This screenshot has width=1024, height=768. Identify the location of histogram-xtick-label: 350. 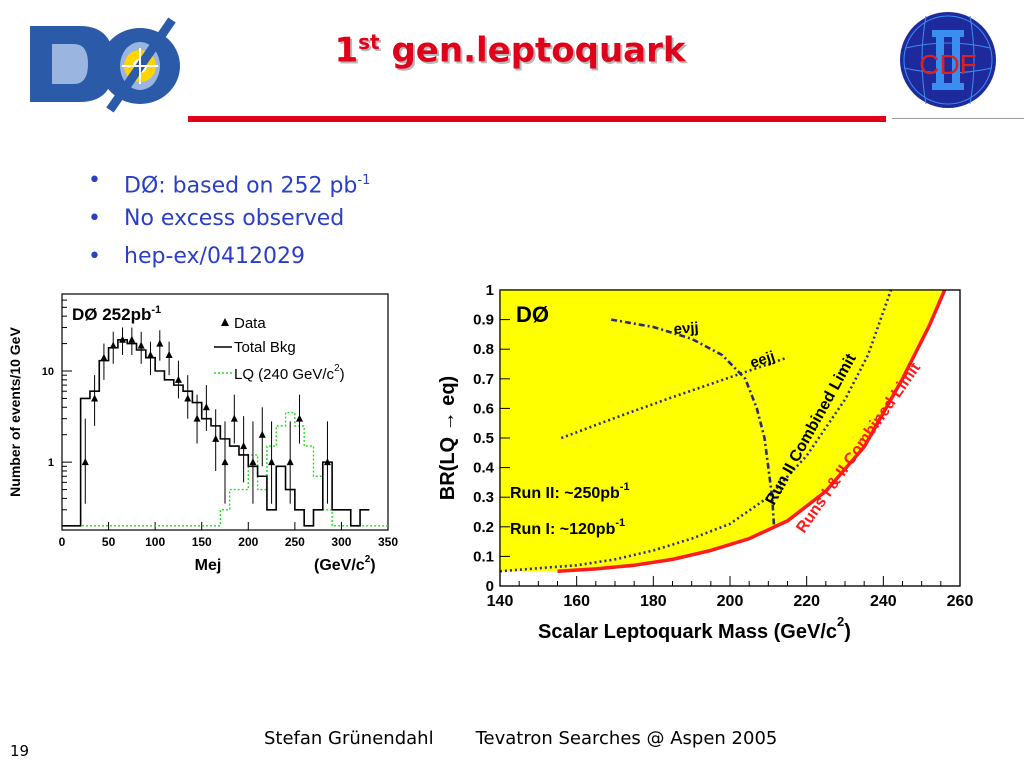
(388, 542).